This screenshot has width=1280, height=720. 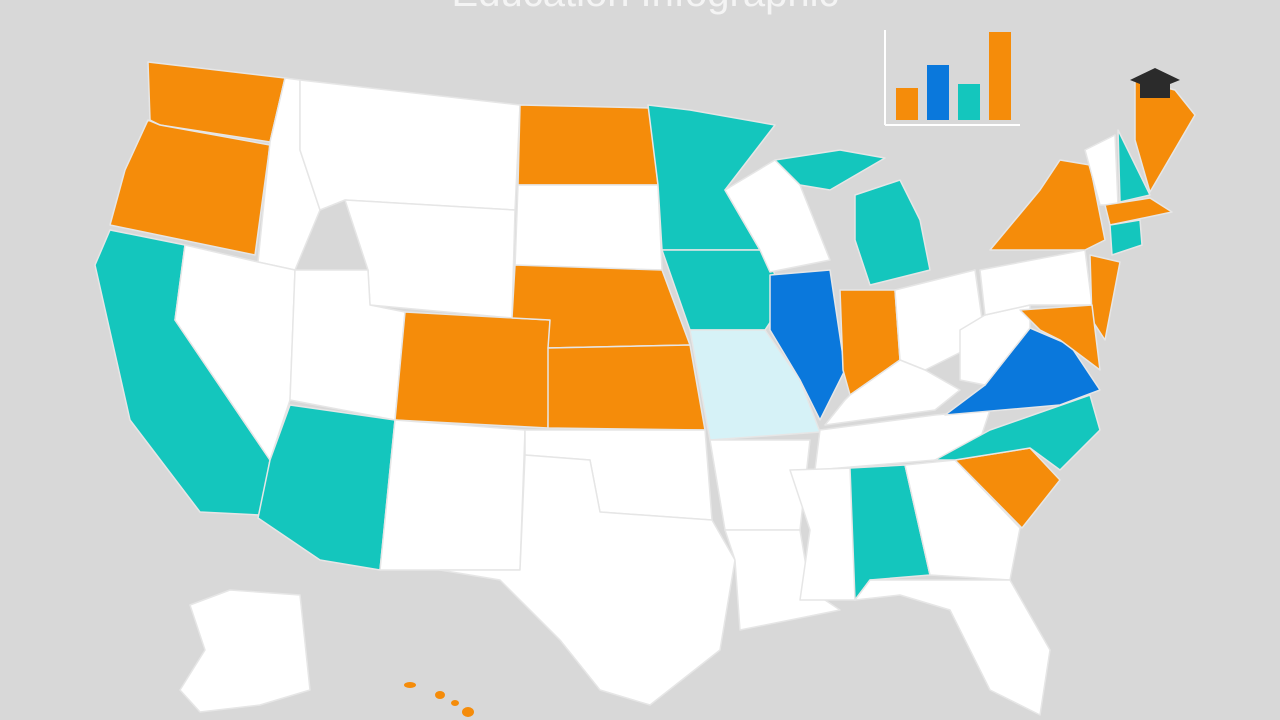 I want to click on title: Education Infographic, so click(x=645, y=7).